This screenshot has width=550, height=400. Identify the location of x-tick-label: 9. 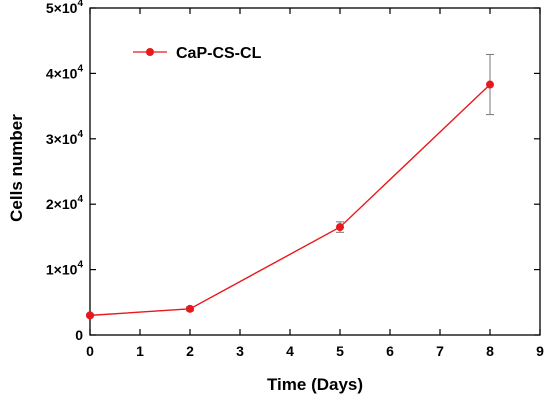
(540, 351).